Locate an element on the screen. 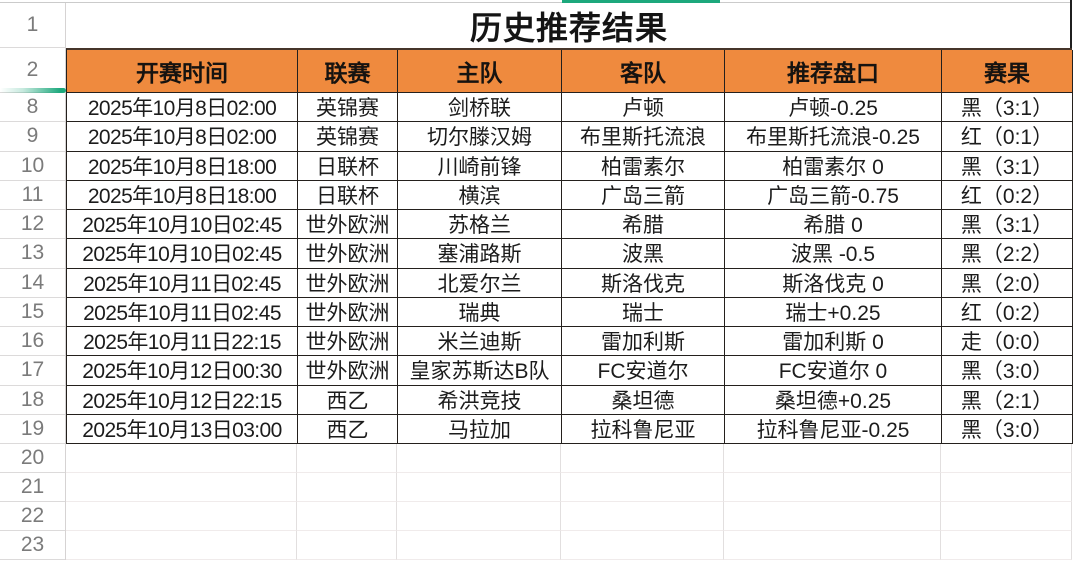 This screenshot has width=1080, height=561. cell-away-team: 桑坦德 is located at coordinates (643, 400).